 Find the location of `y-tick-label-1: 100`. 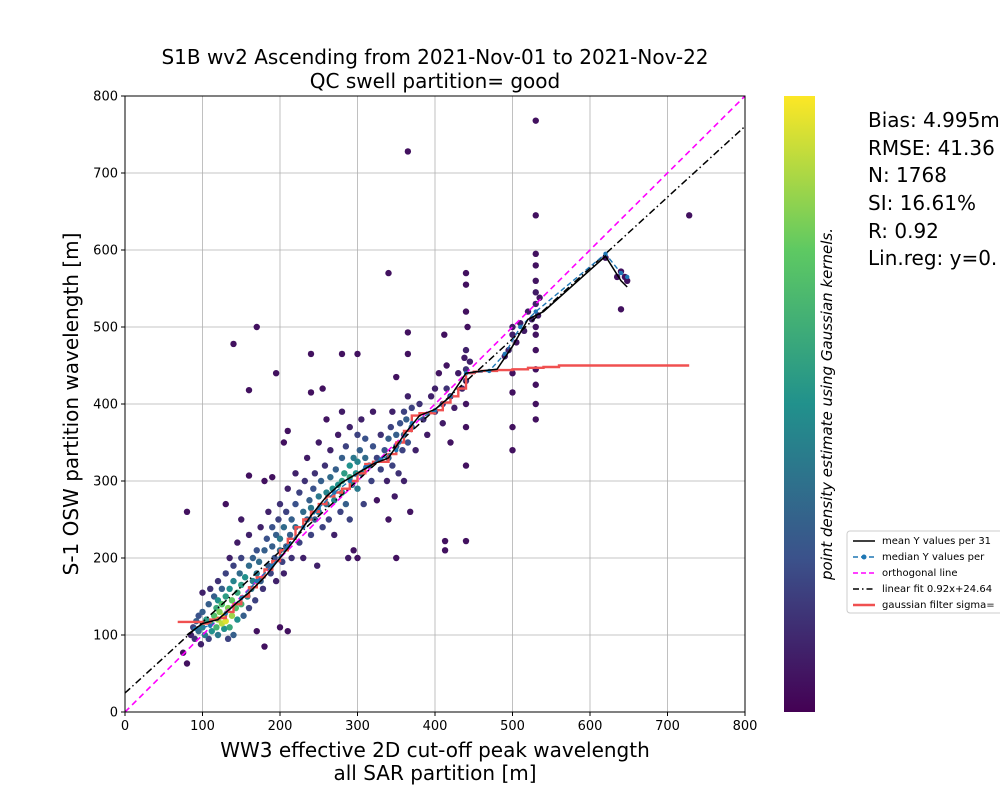

y-tick-label-1: 100 is located at coordinates (105, 636).